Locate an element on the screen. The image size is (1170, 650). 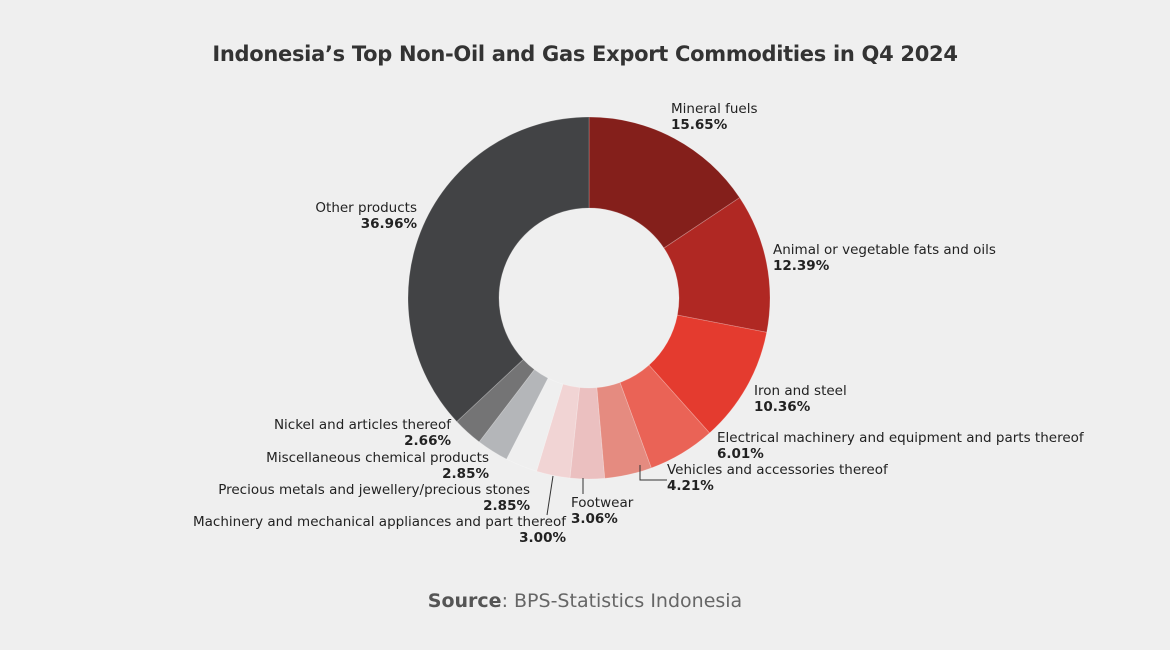
label-iron-steel: Iron and steel 10.36% is located at coordinates (800, 399).